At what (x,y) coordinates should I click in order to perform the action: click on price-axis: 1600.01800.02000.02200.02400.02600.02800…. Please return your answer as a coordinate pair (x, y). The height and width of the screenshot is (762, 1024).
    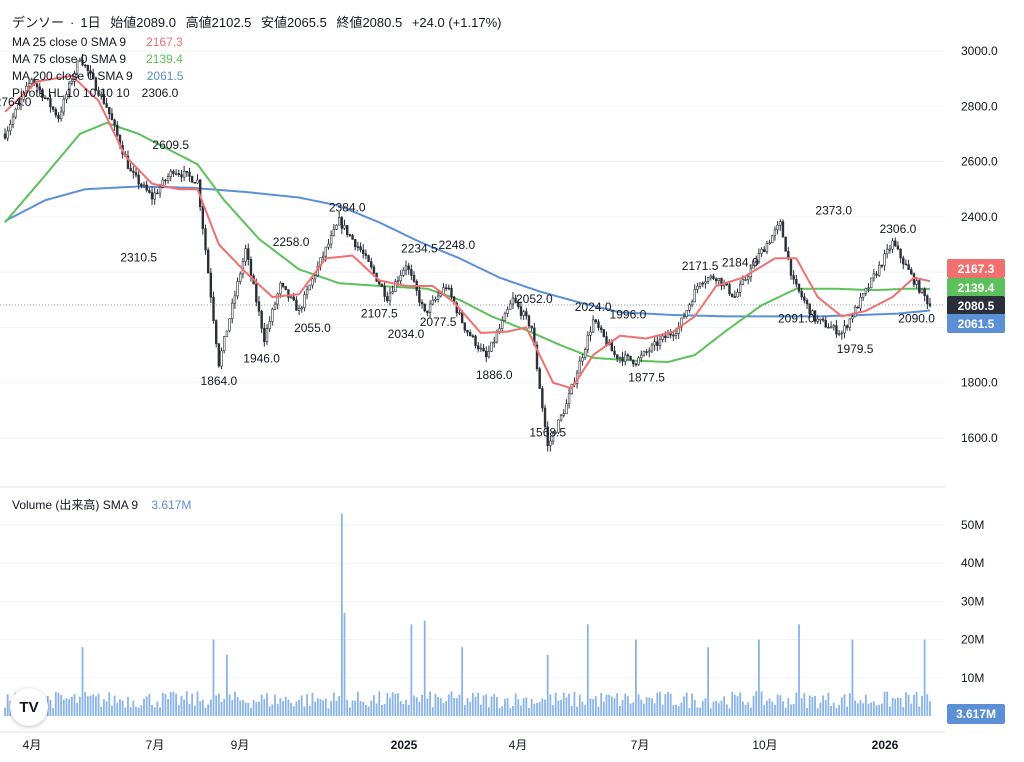
    Looking at the image, I should click on (979, 244).